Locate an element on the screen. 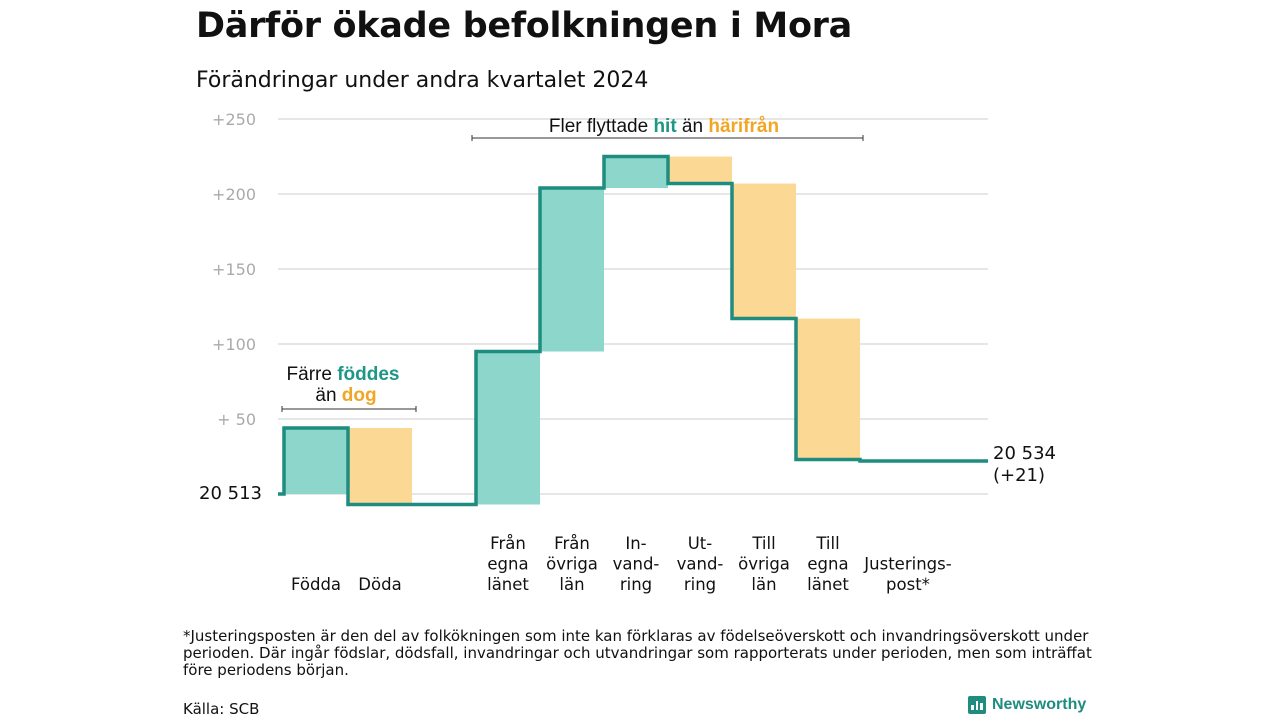 This screenshot has width=1280, height=720. brand-logo: Newsworthy is located at coordinates (1027, 705).